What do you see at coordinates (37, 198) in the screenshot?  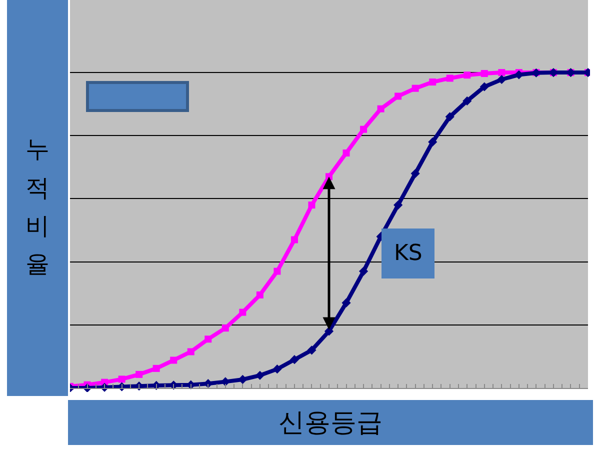 I see `y-axis-title: 누적비율` at bounding box center [37, 198].